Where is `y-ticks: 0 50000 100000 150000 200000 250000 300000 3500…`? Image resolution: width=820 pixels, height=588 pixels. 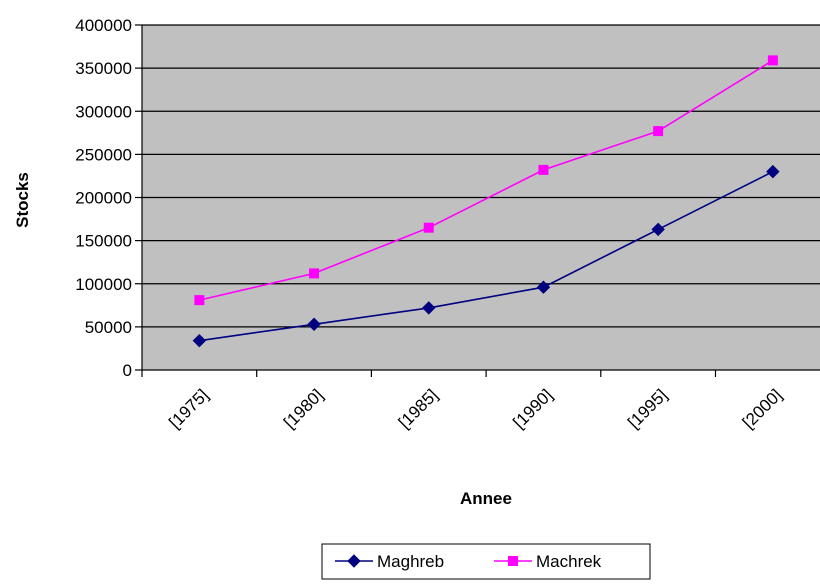
y-ticks: 0 50000 100000 150000 200000 250000 300000 3500… is located at coordinates (108, 198).